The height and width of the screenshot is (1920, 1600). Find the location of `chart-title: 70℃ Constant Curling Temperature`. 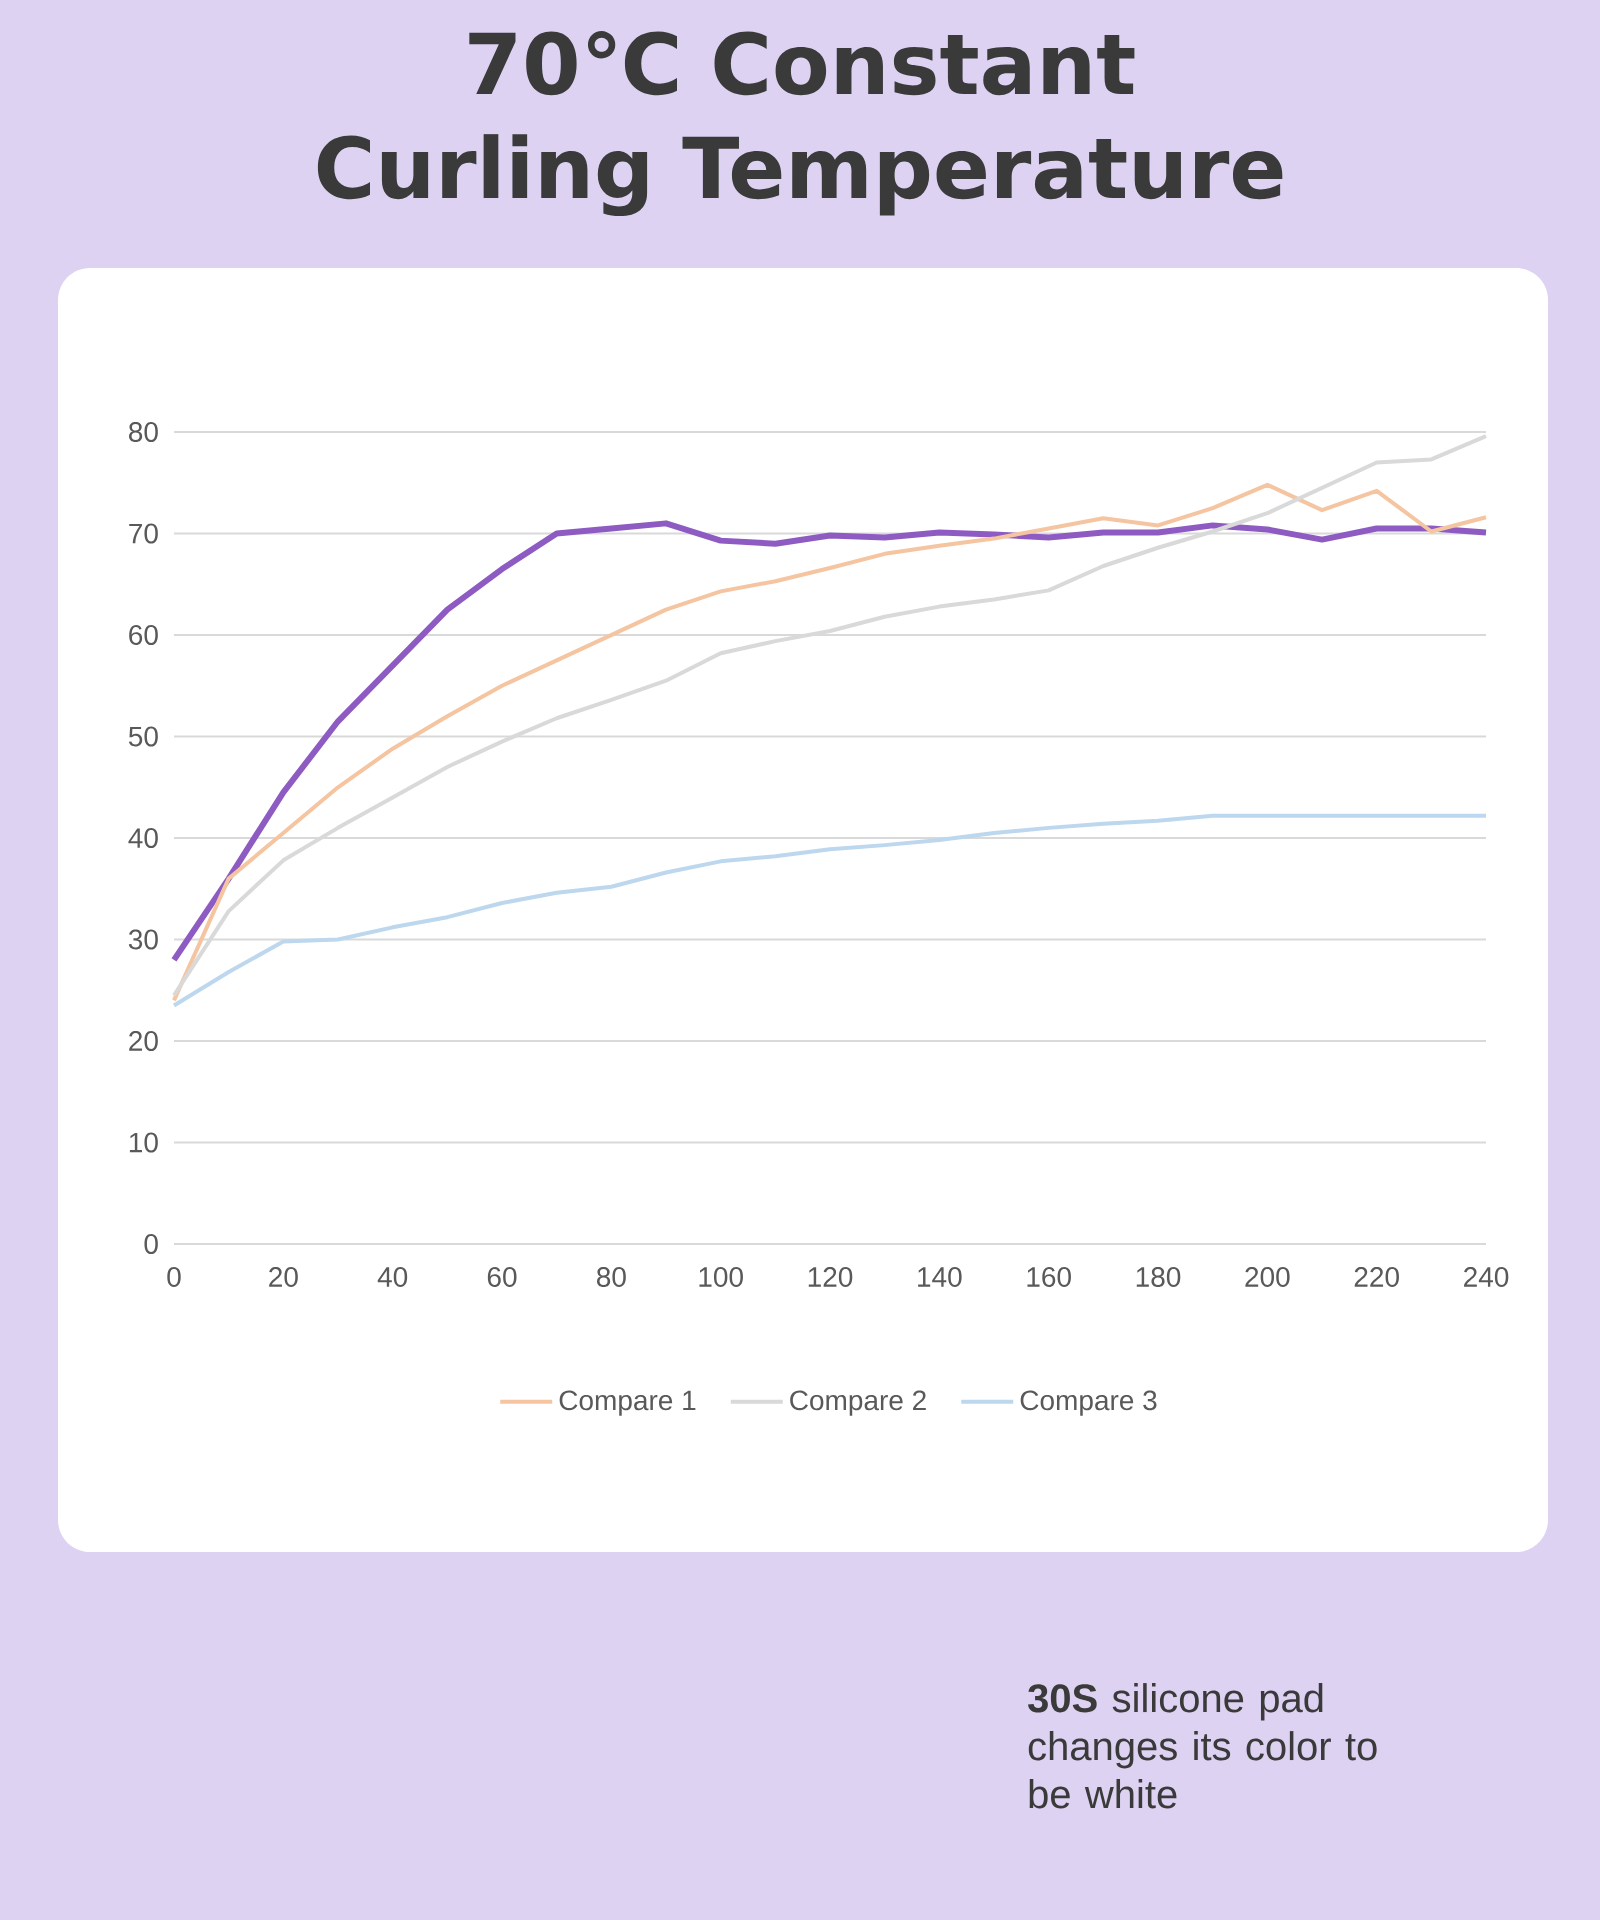

chart-title: 70℃ Constant Curling Temperature is located at coordinates (800, 124).